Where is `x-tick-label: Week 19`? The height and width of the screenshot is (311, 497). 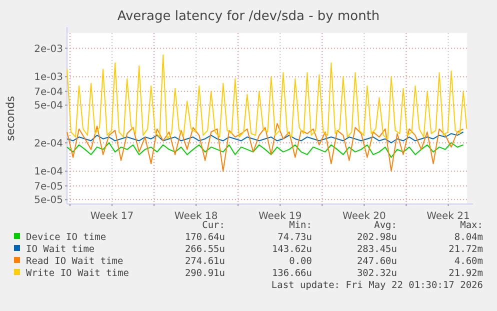 x-tick-label: Week 19 is located at coordinates (280, 216).